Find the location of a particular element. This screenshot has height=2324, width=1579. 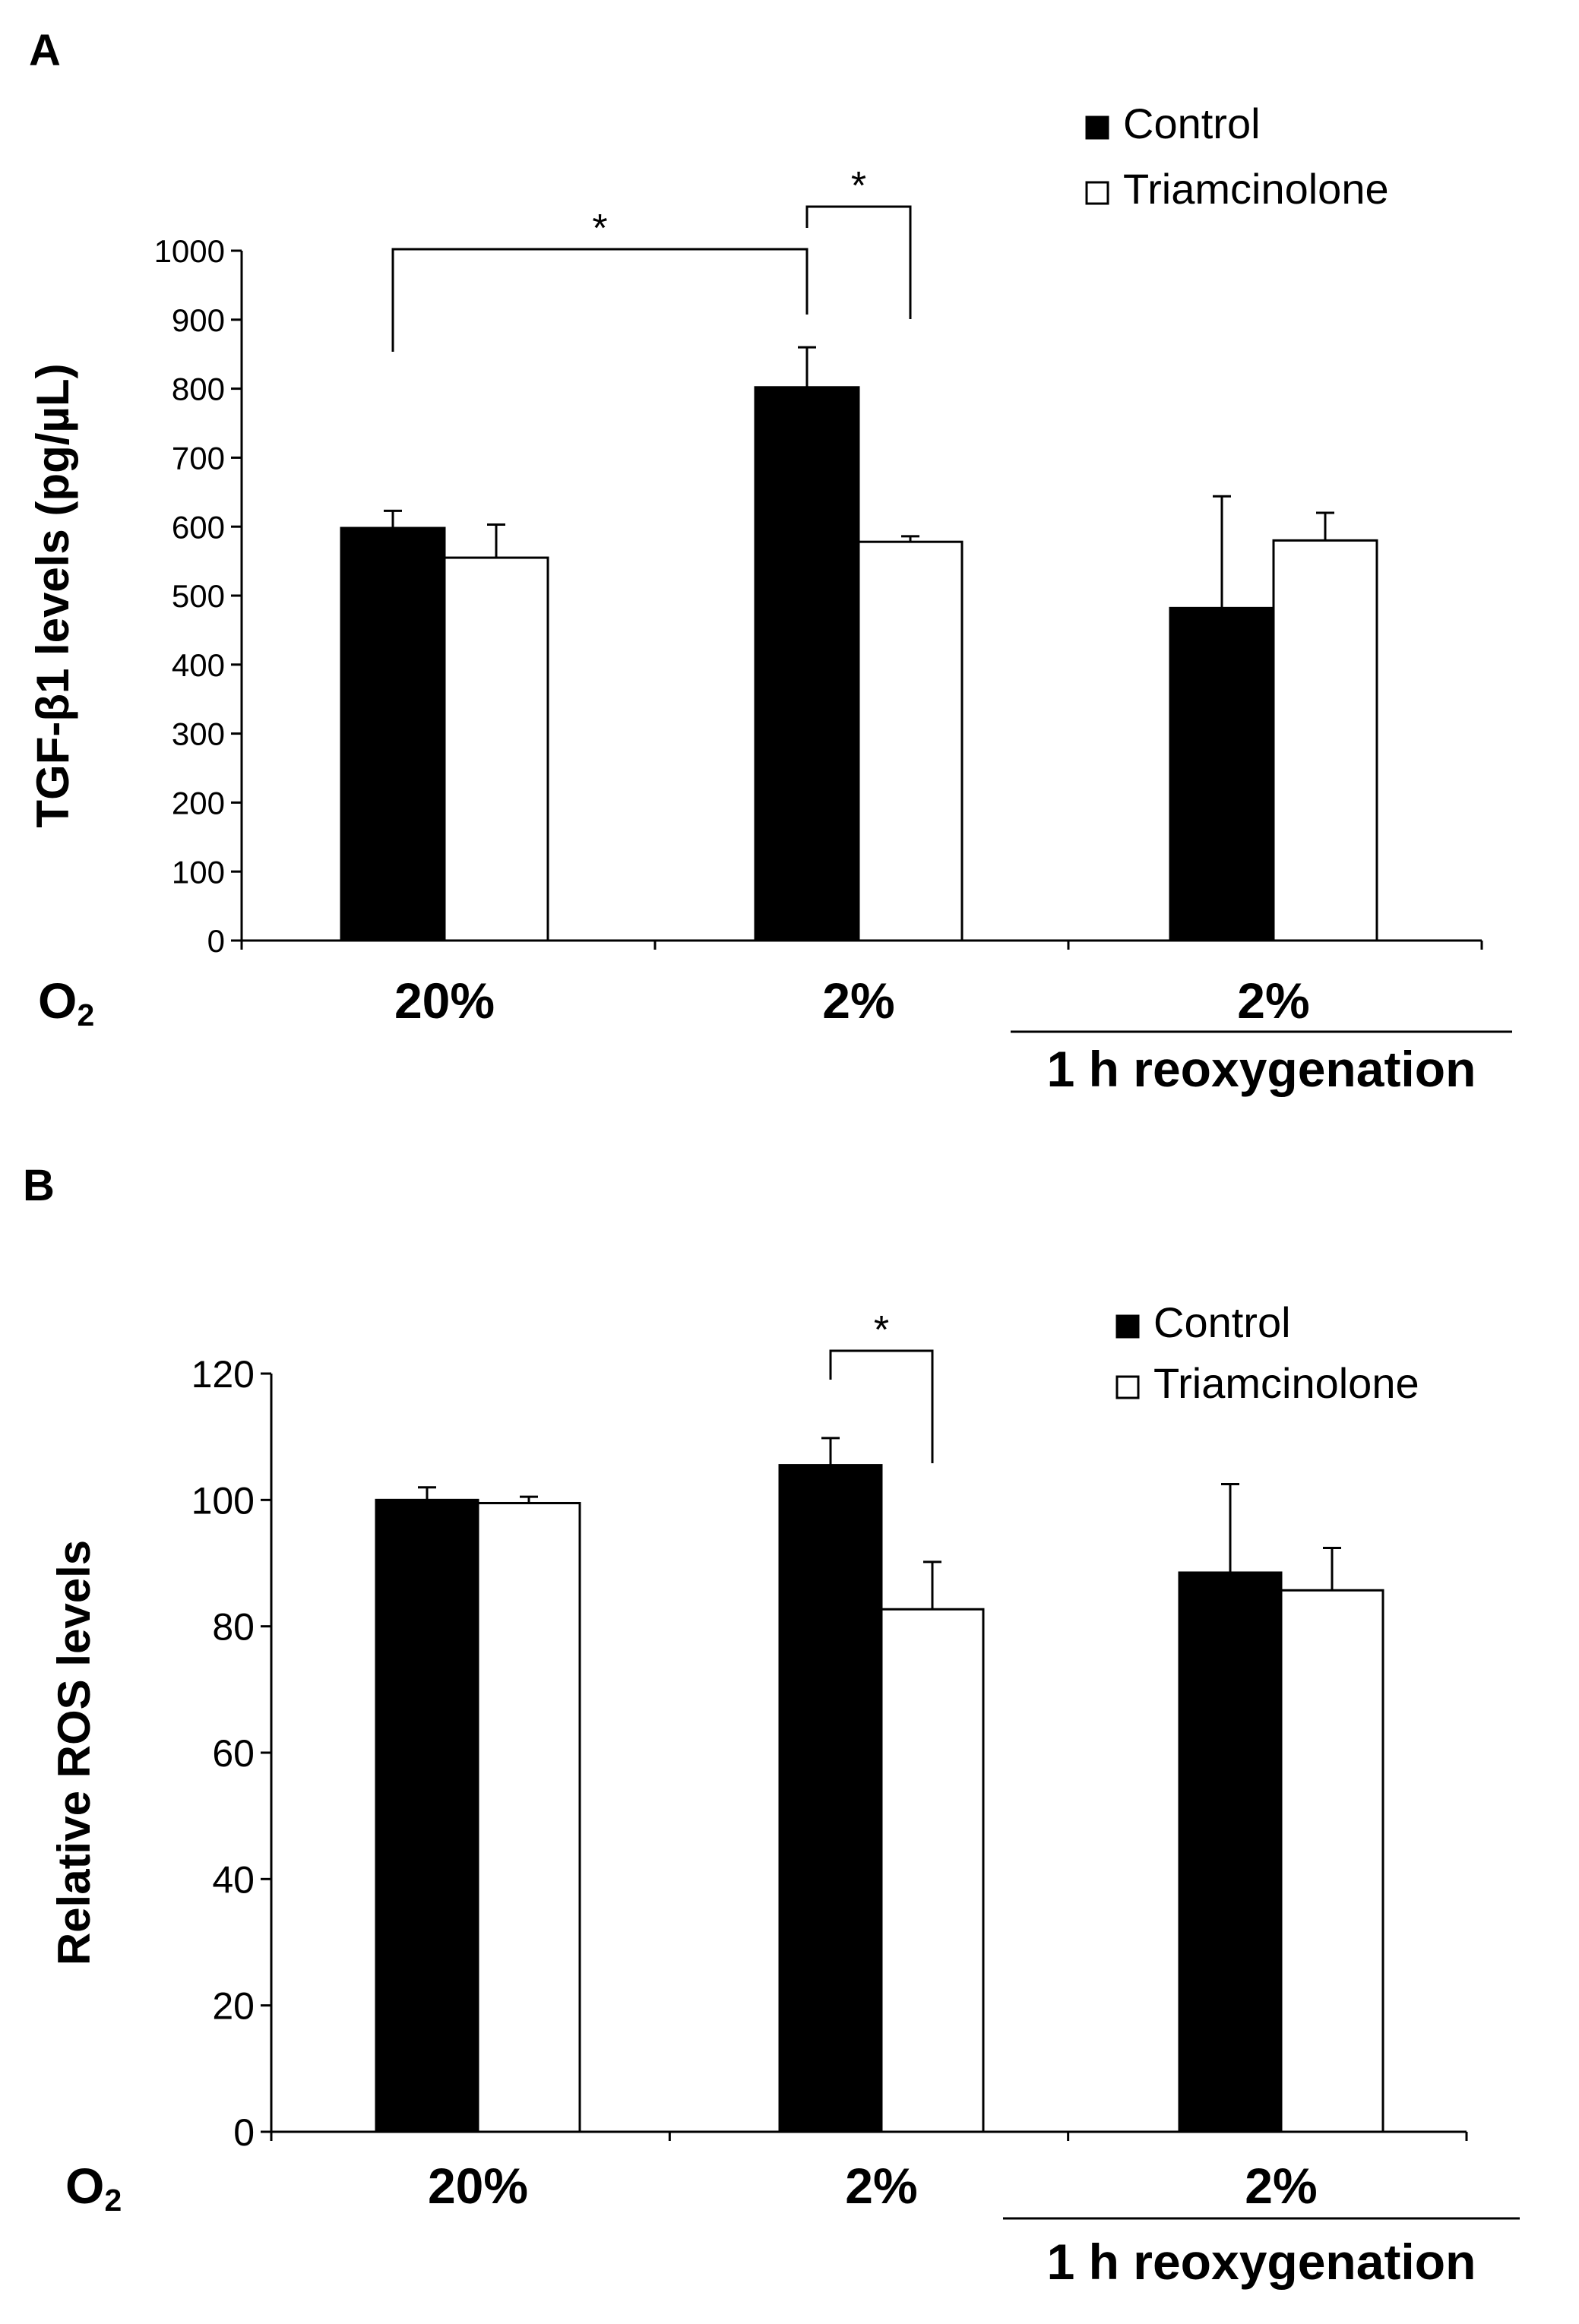

y-axis-label: TGF-β1 levels (pg/µL) is located at coordinates (52, 595).